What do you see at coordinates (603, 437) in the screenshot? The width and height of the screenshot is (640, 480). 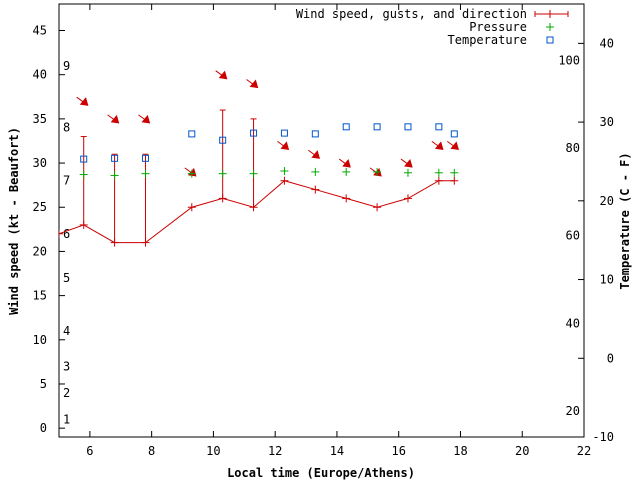 I see `y2-tick-label: -10` at bounding box center [603, 437].